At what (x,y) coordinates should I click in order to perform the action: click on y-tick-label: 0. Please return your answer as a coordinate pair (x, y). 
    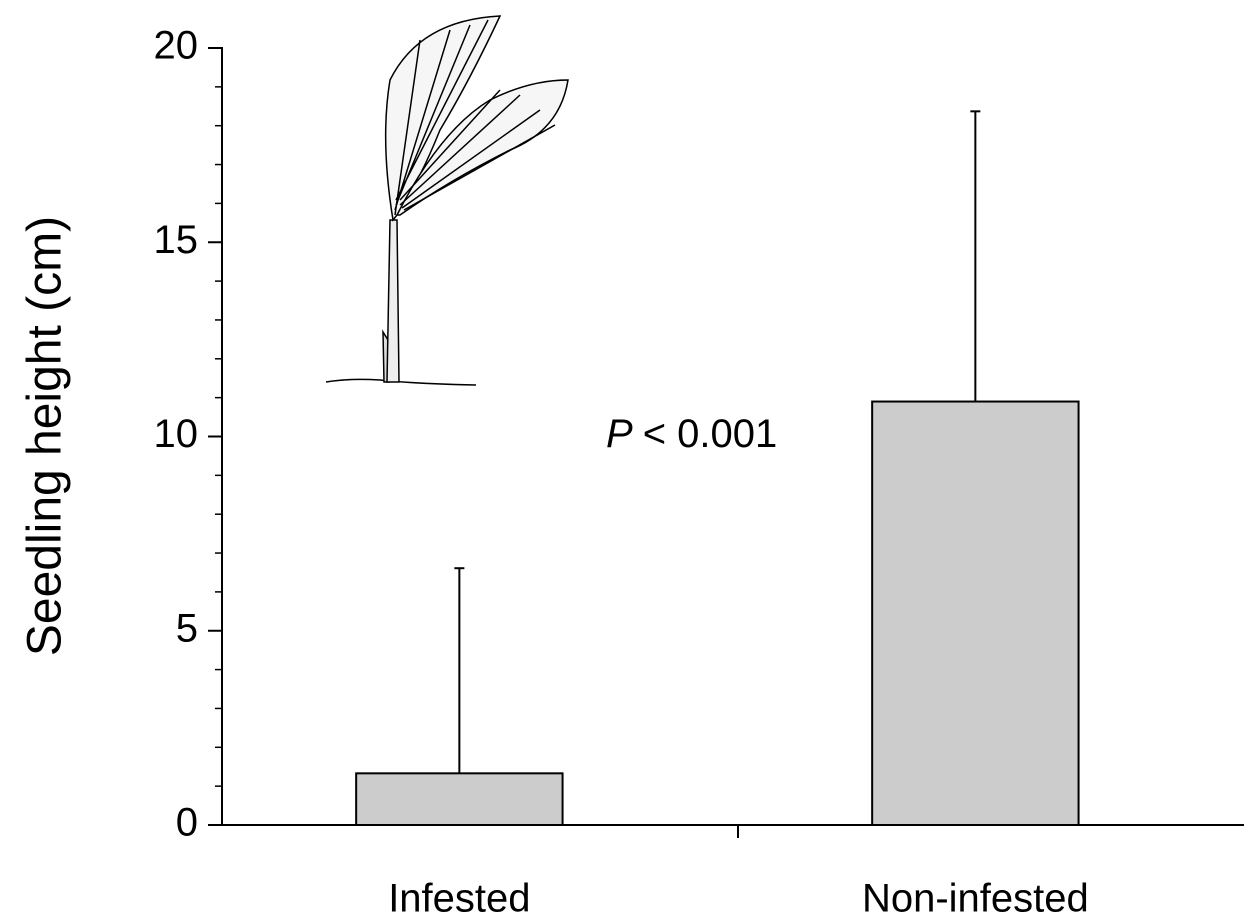
    Looking at the image, I should click on (187, 823).